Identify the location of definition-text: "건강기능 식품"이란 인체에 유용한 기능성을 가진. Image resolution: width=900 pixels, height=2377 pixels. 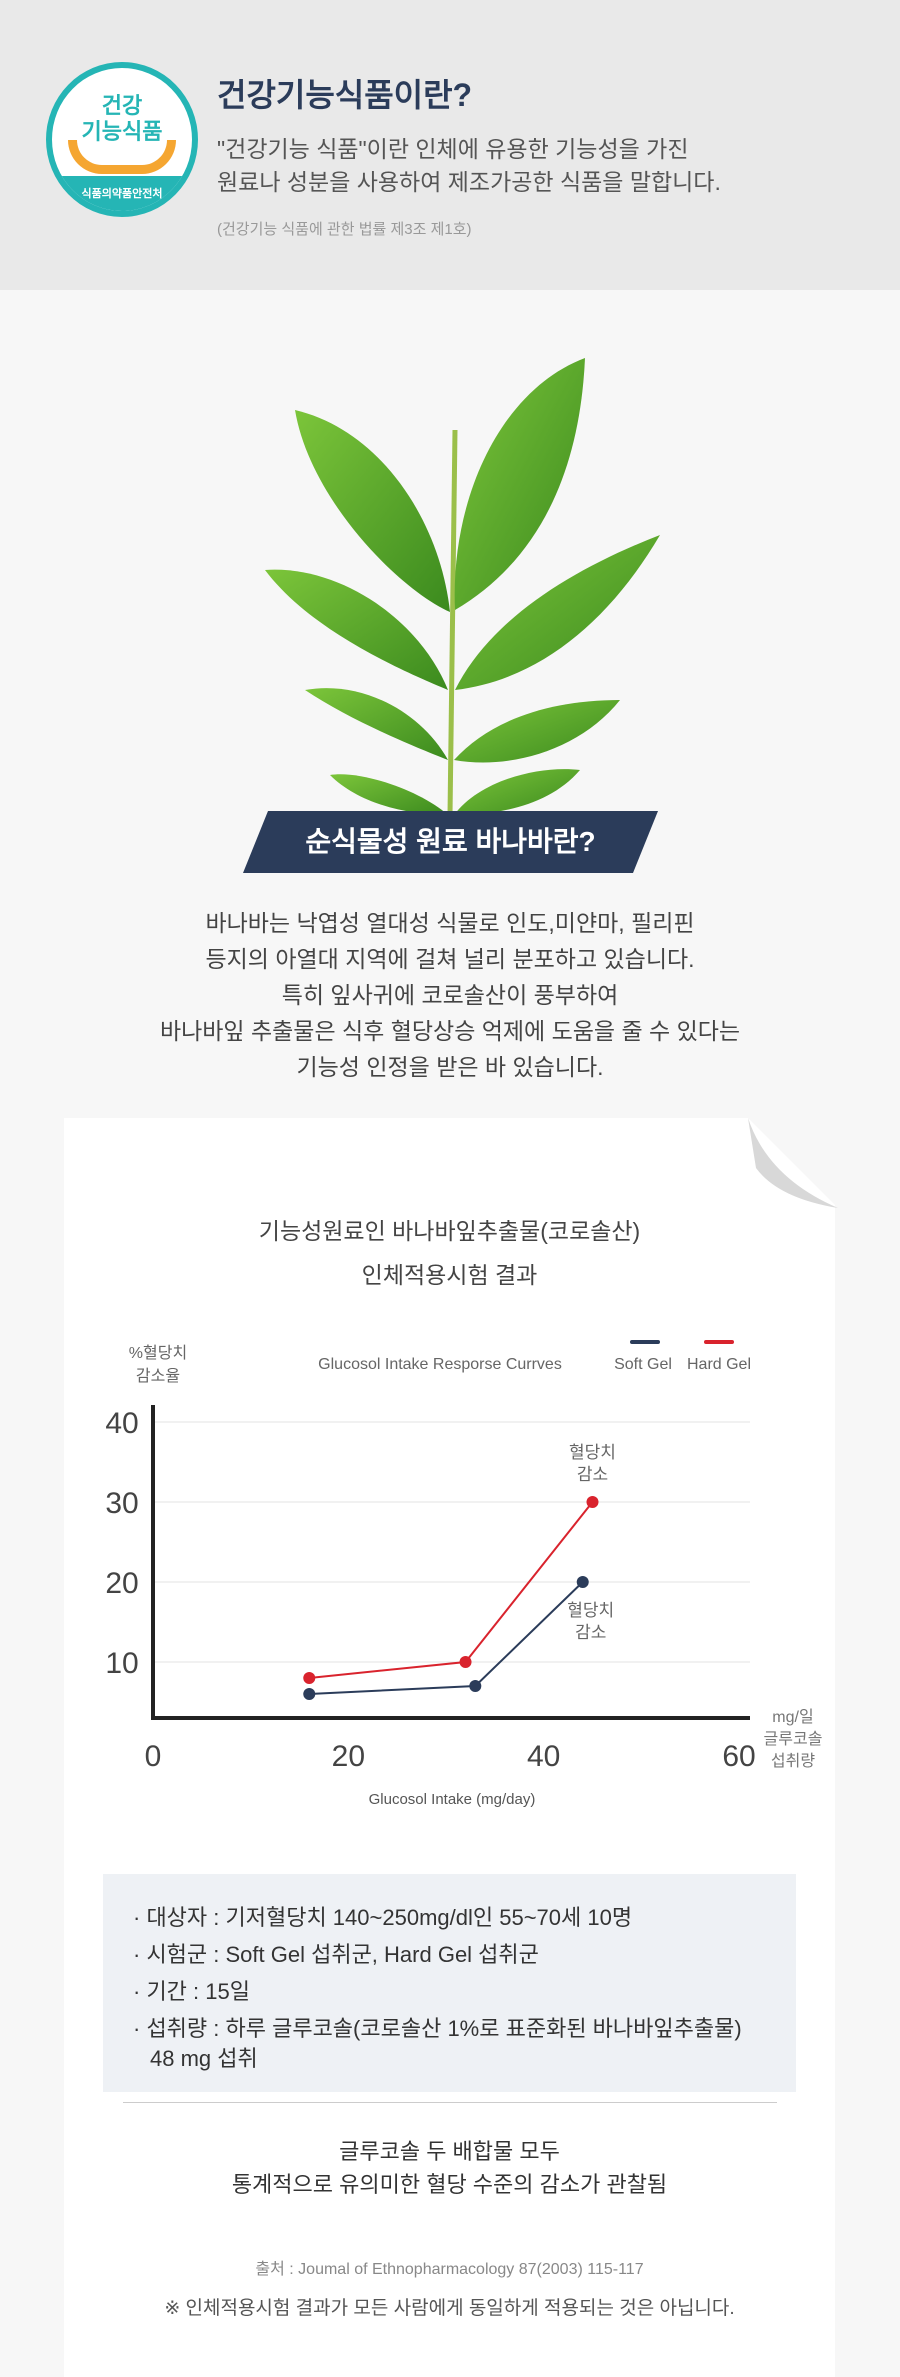
(453, 149).